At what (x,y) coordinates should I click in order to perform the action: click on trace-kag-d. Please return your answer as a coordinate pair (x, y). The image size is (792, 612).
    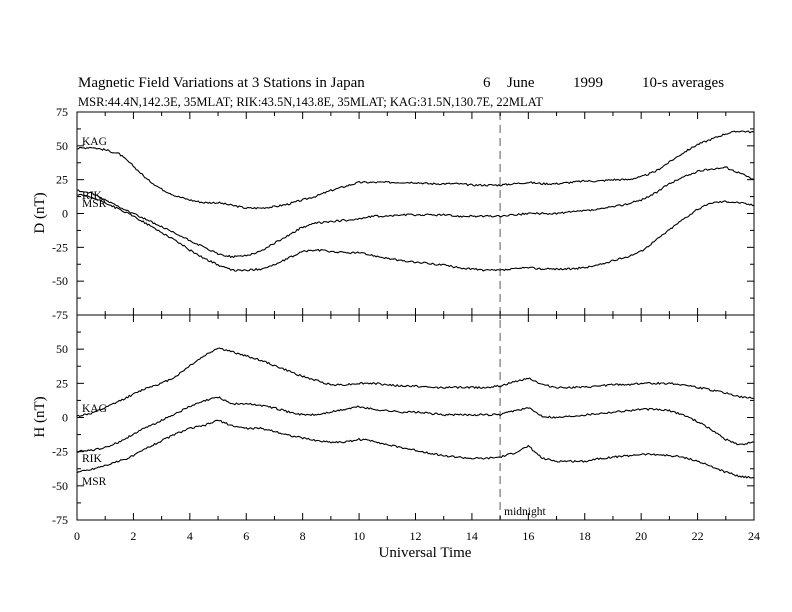
    Looking at the image, I should click on (415, 170).